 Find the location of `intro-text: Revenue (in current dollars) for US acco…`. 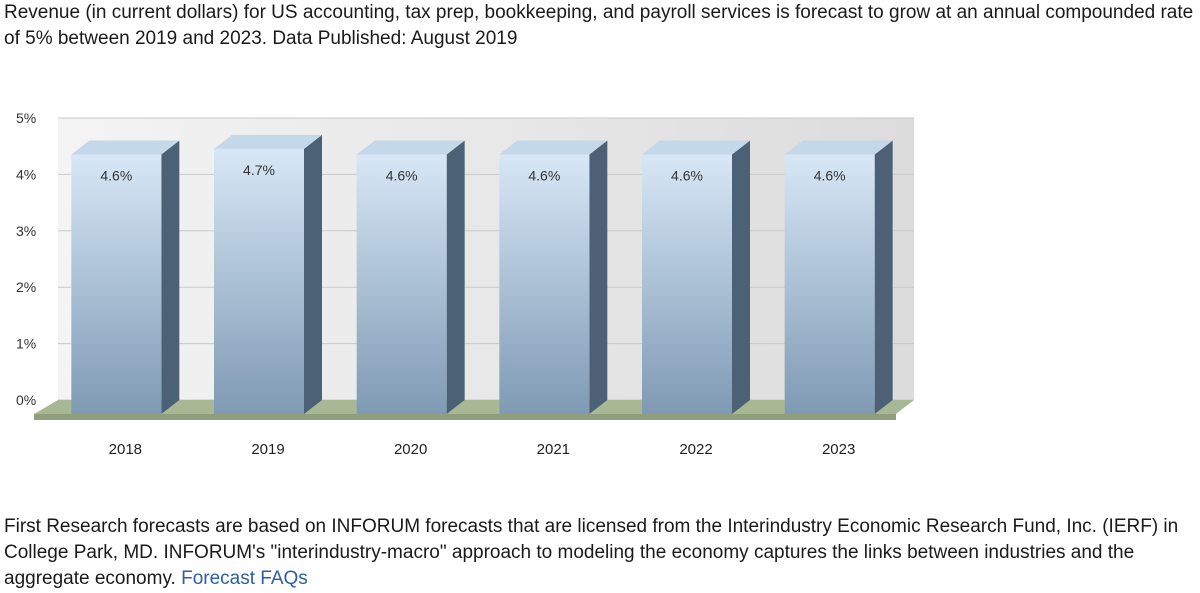

intro-text: Revenue (in current dollars) for US acco… is located at coordinates (599, 25).